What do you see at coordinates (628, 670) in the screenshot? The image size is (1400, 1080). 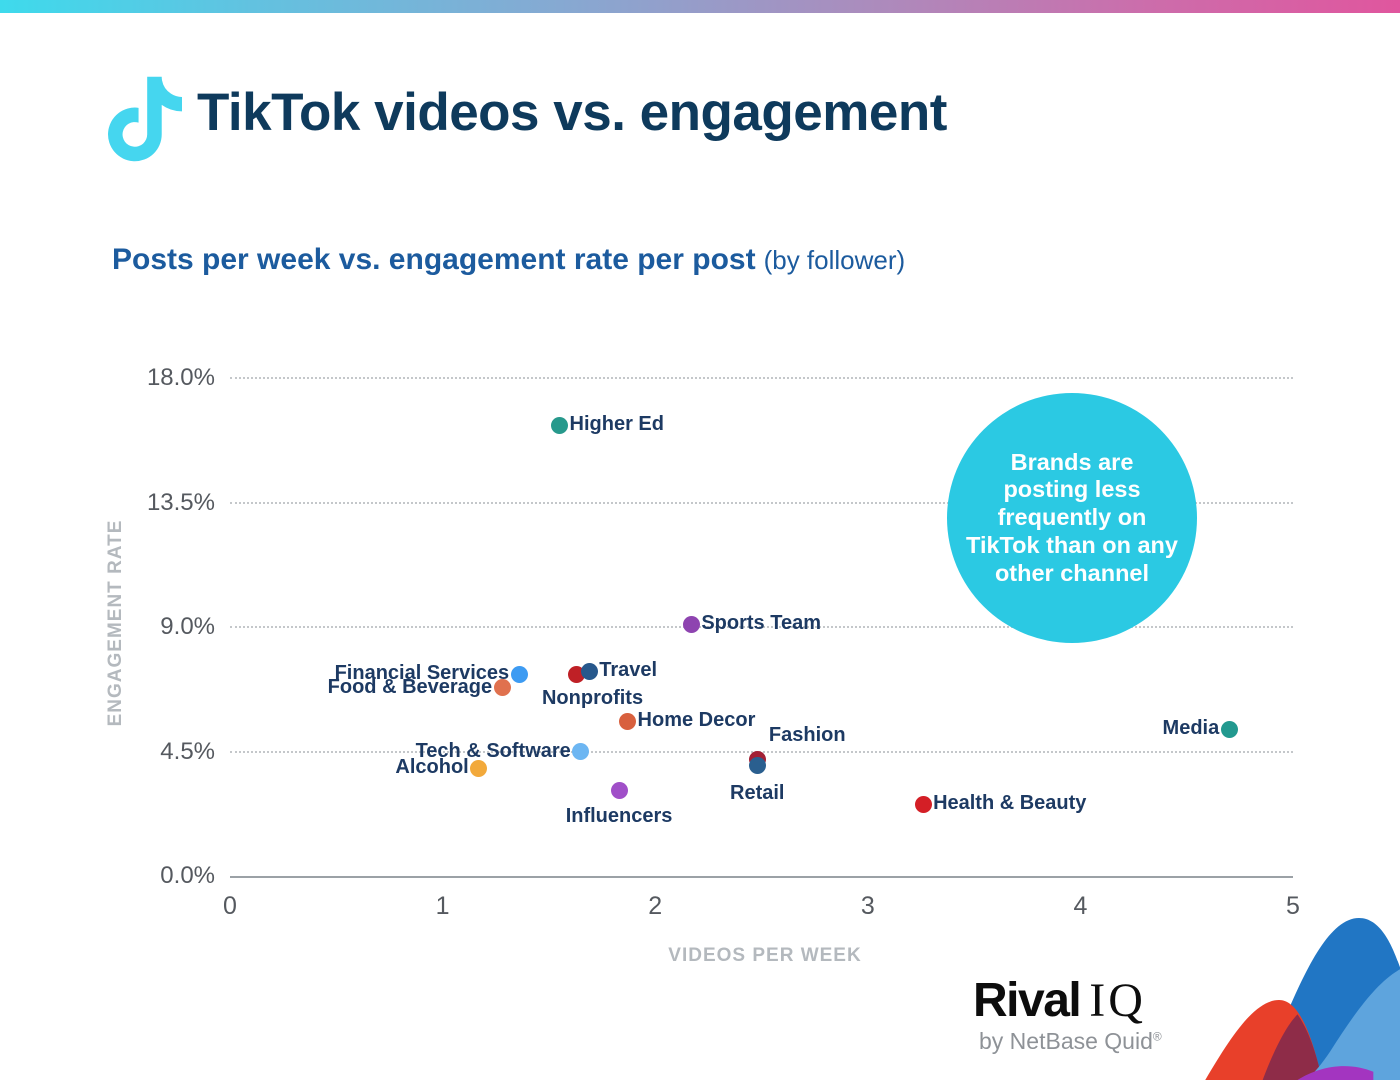 I see `point-label: Travel` at bounding box center [628, 670].